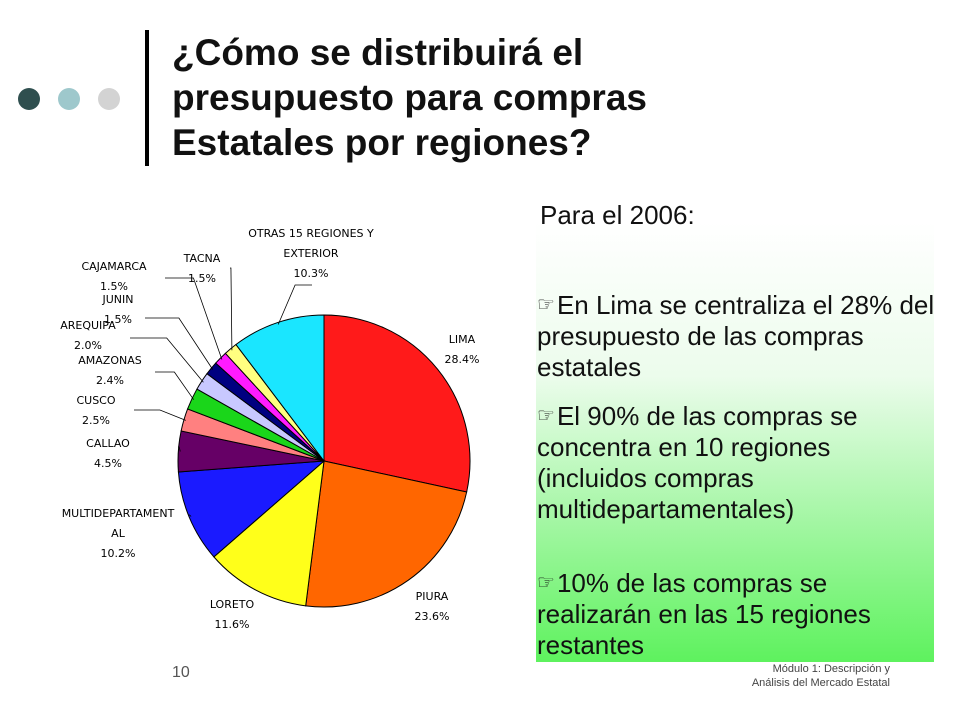  What do you see at coordinates (29, 99) in the screenshot?
I see `decorative-dot-dark` at bounding box center [29, 99].